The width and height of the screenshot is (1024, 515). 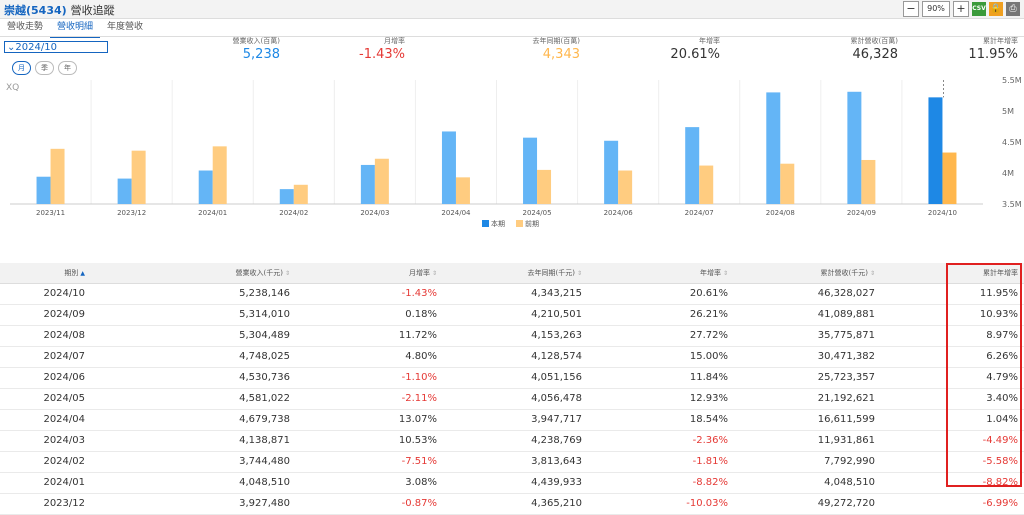 I want to click on table-cell: 4,343,215, so click(x=556, y=293).